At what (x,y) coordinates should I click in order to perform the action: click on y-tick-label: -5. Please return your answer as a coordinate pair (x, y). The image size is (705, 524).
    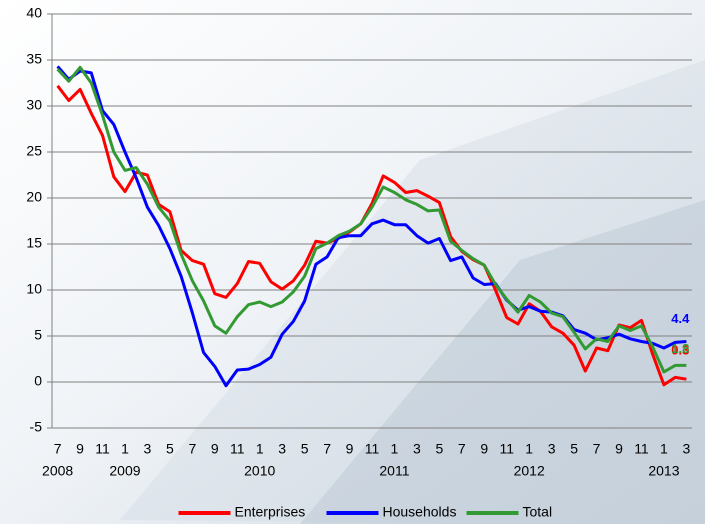
    Looking at the image, I should click on (36, 427).